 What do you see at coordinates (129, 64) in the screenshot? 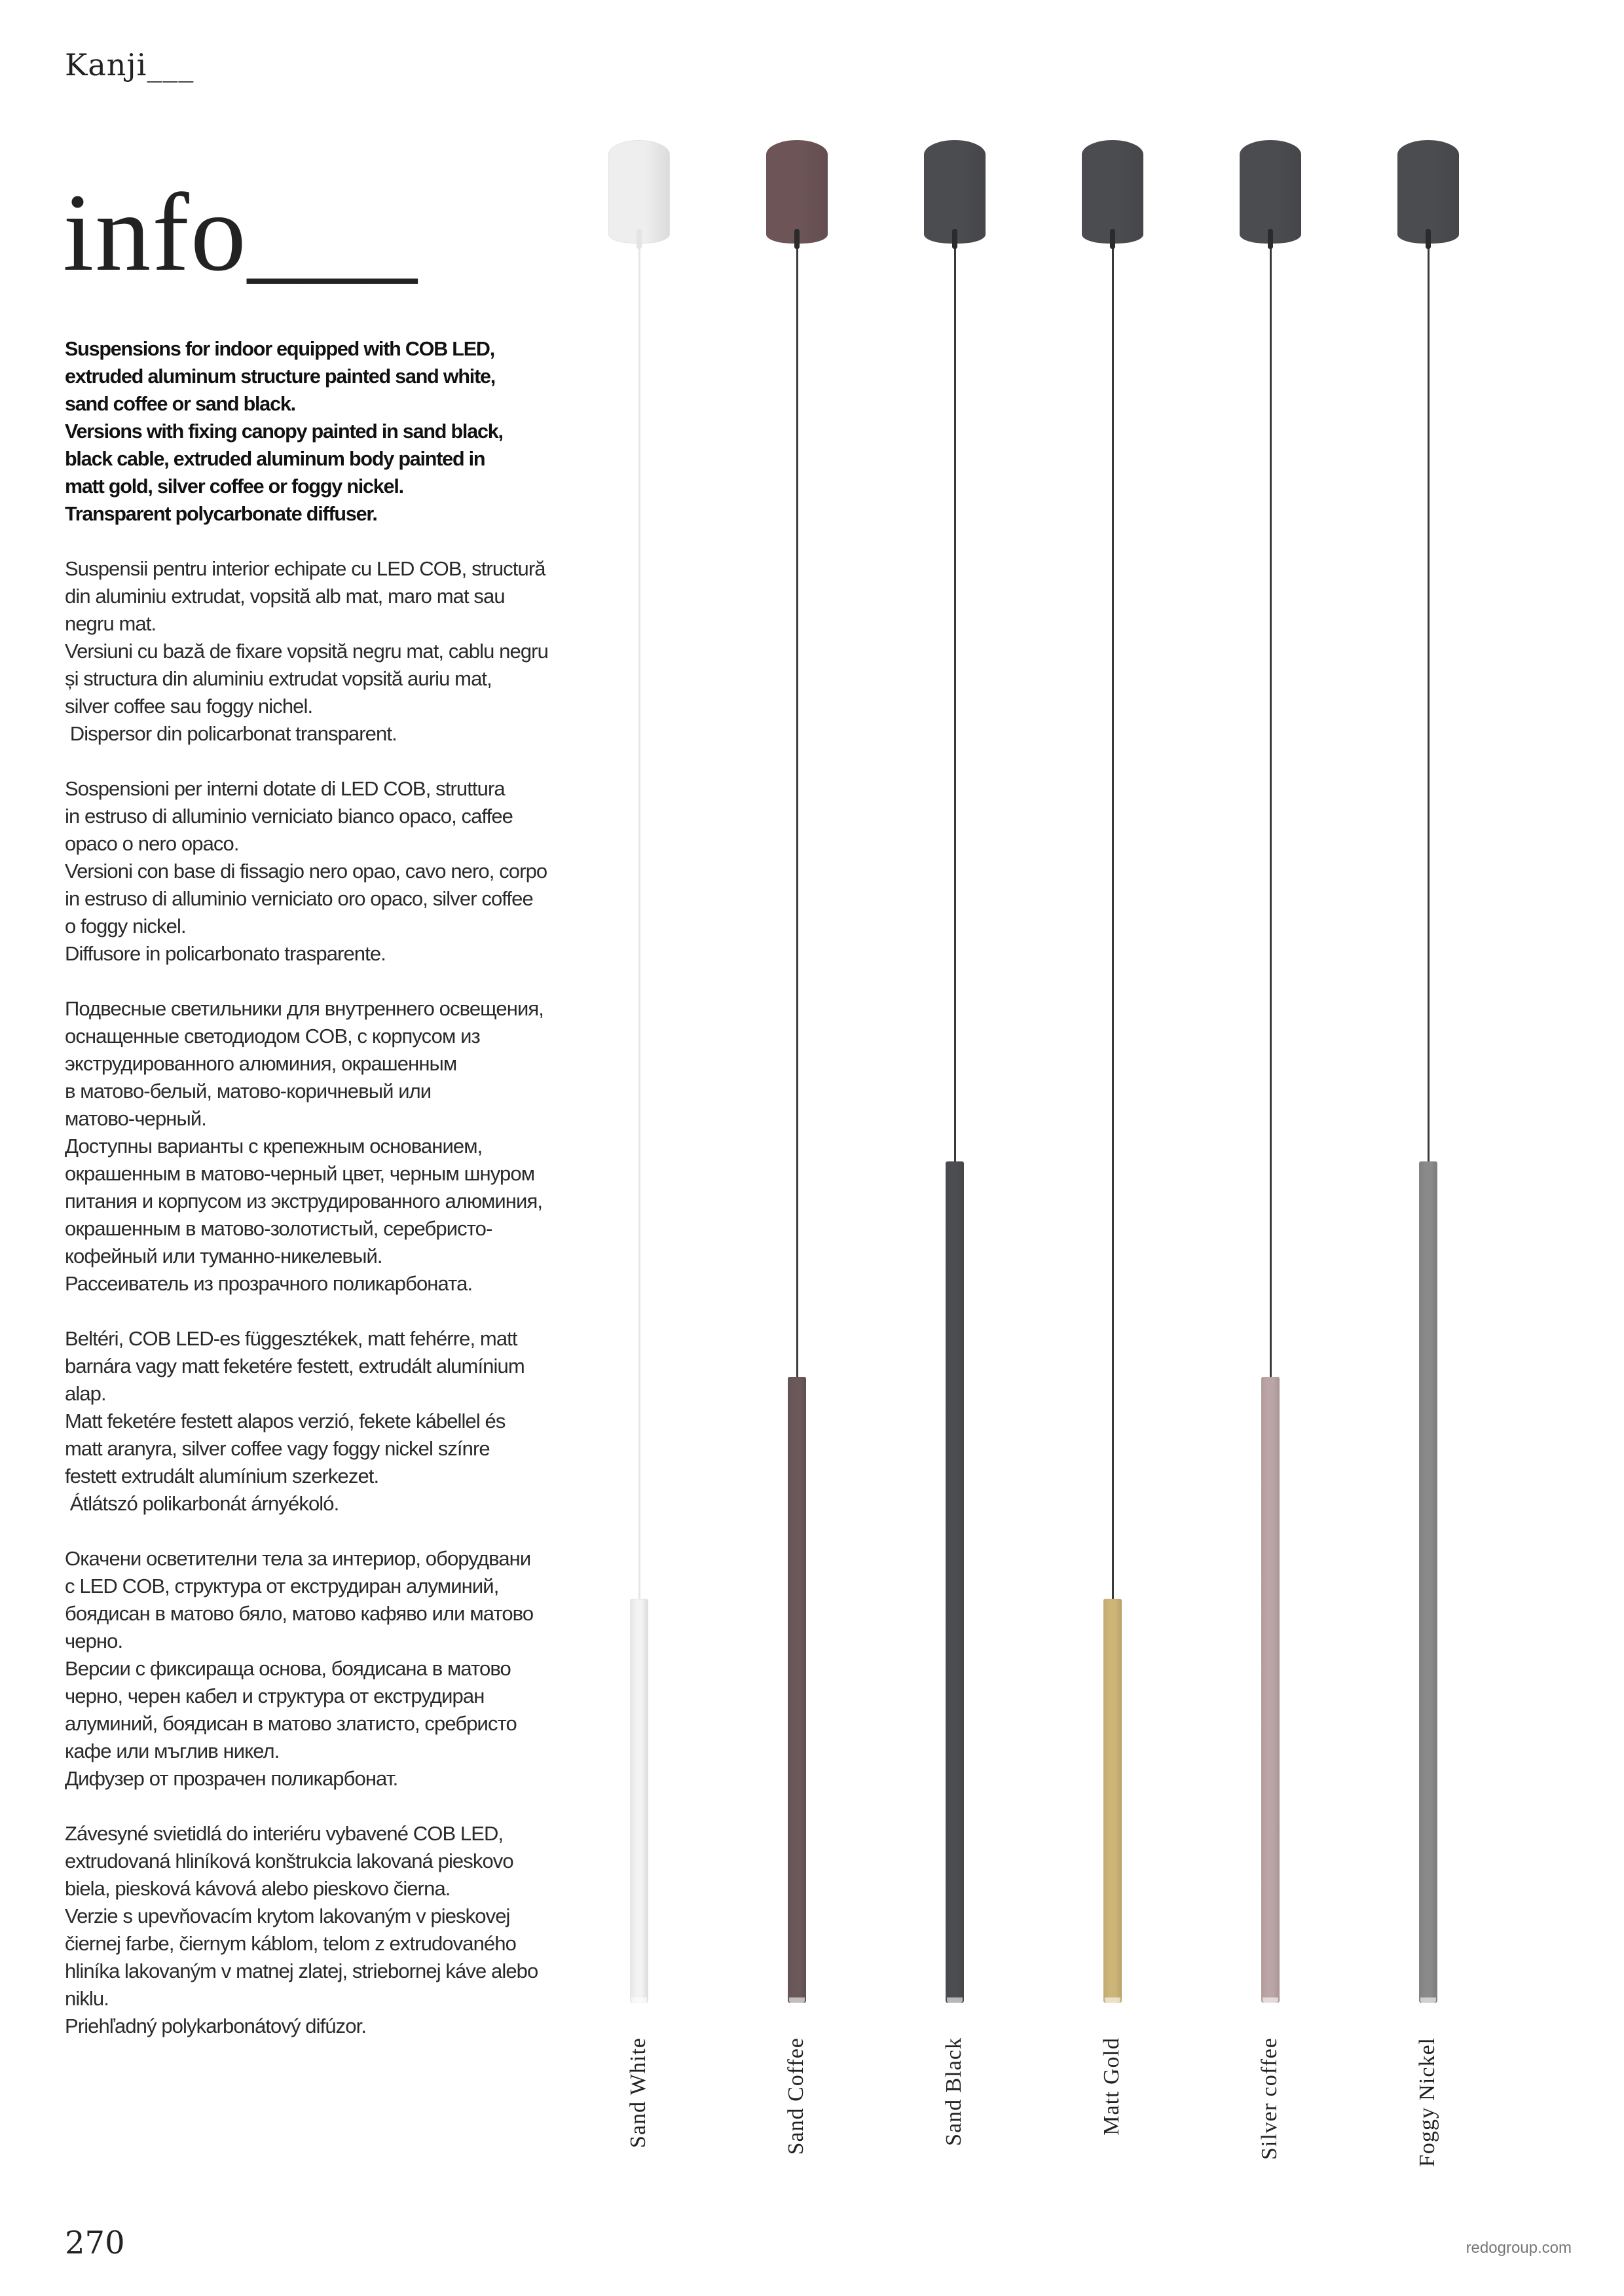
I see `header-title: Kanji___` at bounding box center [129, 64].